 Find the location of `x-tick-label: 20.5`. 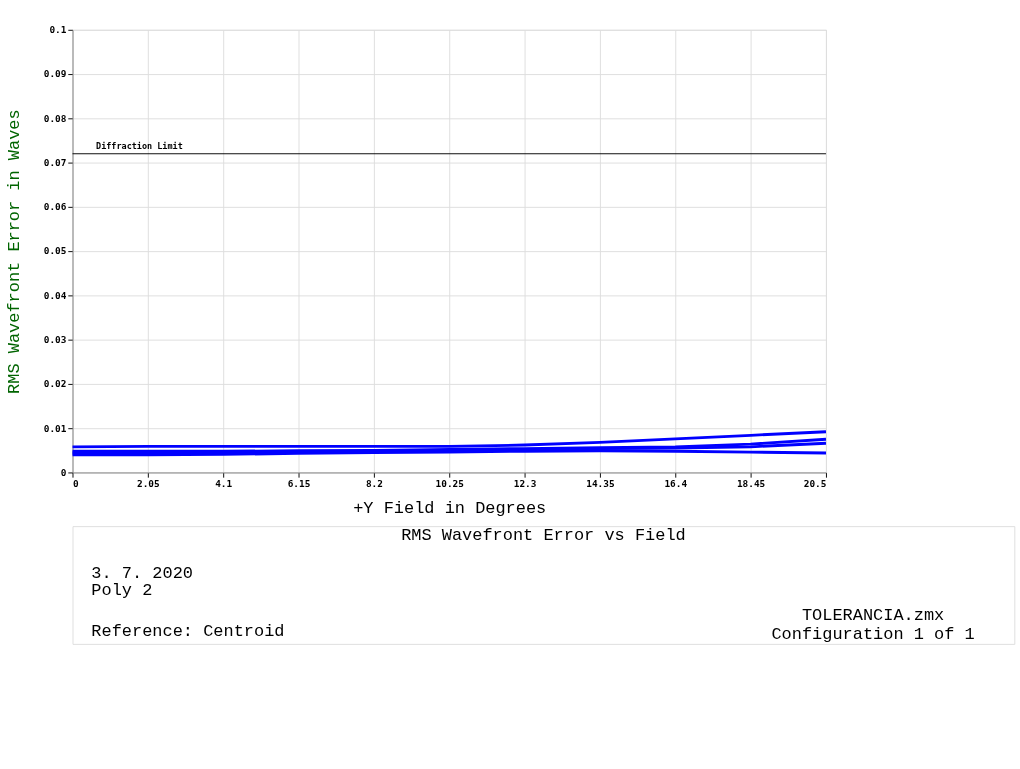

x-tick-label: 20.5 is located at coordinates (815, 484).